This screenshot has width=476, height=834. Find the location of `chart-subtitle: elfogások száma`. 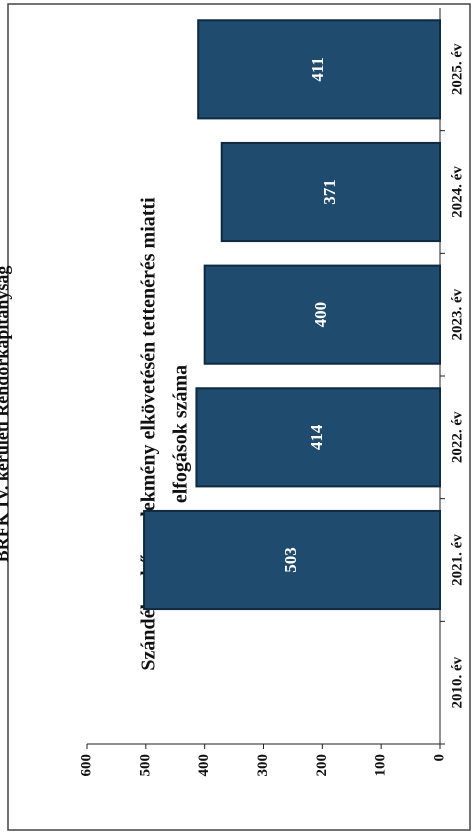

chart-subtitle: elfogások száma is located at coordinates (181, 434).